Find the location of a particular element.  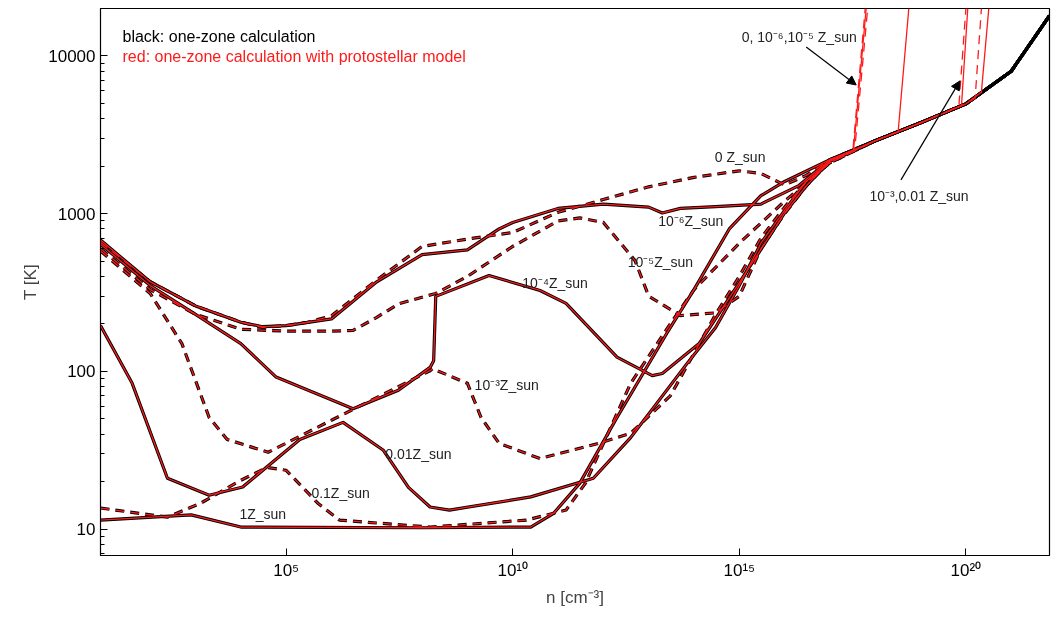

annotation: 10⁻⁴Z_sun is located at coordinates (555, 282).